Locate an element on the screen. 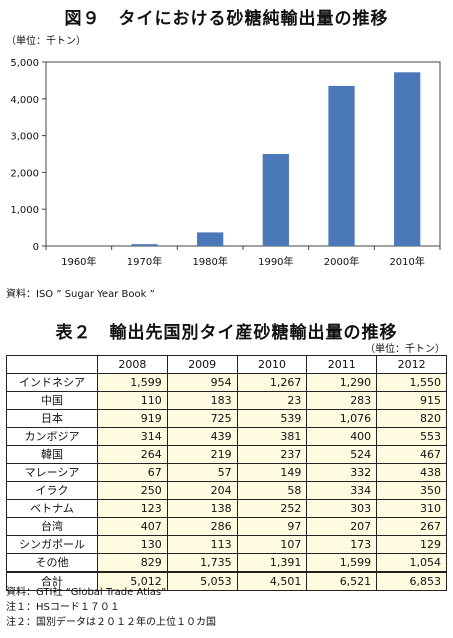 This screenshot has height=638, width=453. country-cell: その他 is located at coordinates (52, 563).